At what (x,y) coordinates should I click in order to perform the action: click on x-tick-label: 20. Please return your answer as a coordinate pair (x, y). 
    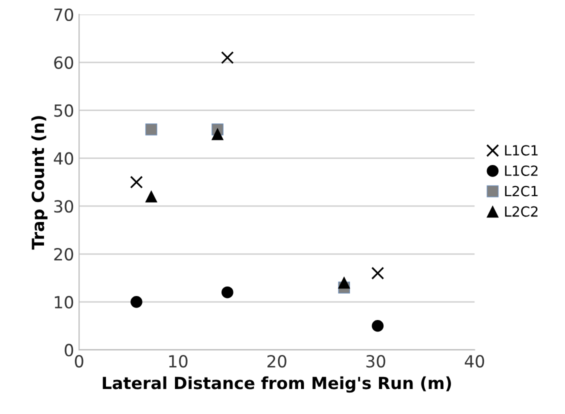
    Looking at the image, I should click on (276, 361).